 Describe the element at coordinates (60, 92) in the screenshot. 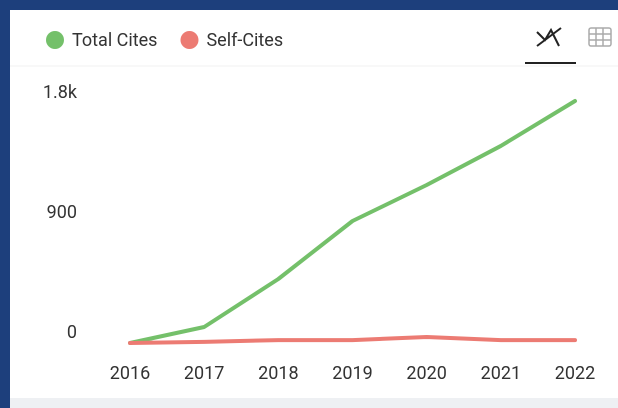

I see `y-tick-label: 1.8k` at that location.